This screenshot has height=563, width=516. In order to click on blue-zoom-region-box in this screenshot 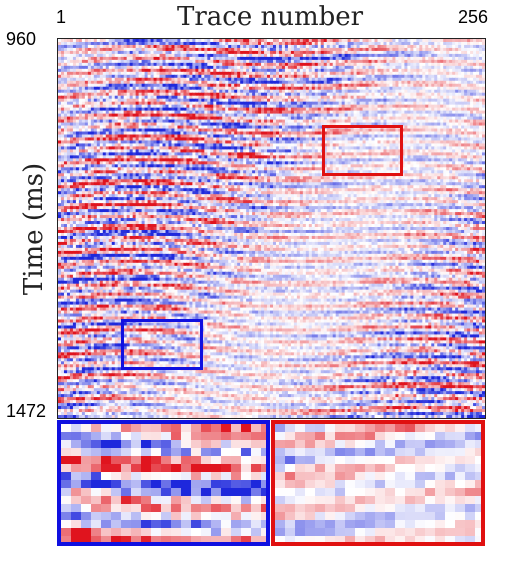, I will do `click(162, 344)`.